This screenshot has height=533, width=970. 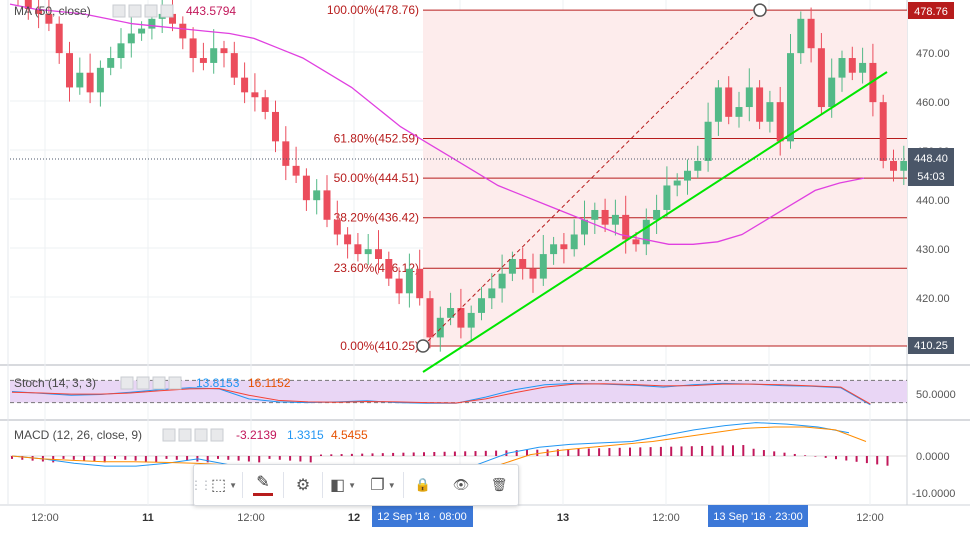 What do you see at coordinates (256, 435) in the screenshot?
I see `macd-hist-value: -3.2139` at bounding box center [256, 435].